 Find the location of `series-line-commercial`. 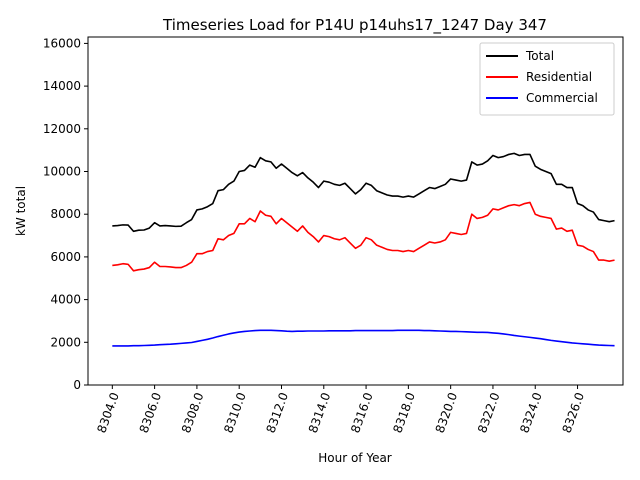

series-line-commercial is located at coordinates (363, 338).